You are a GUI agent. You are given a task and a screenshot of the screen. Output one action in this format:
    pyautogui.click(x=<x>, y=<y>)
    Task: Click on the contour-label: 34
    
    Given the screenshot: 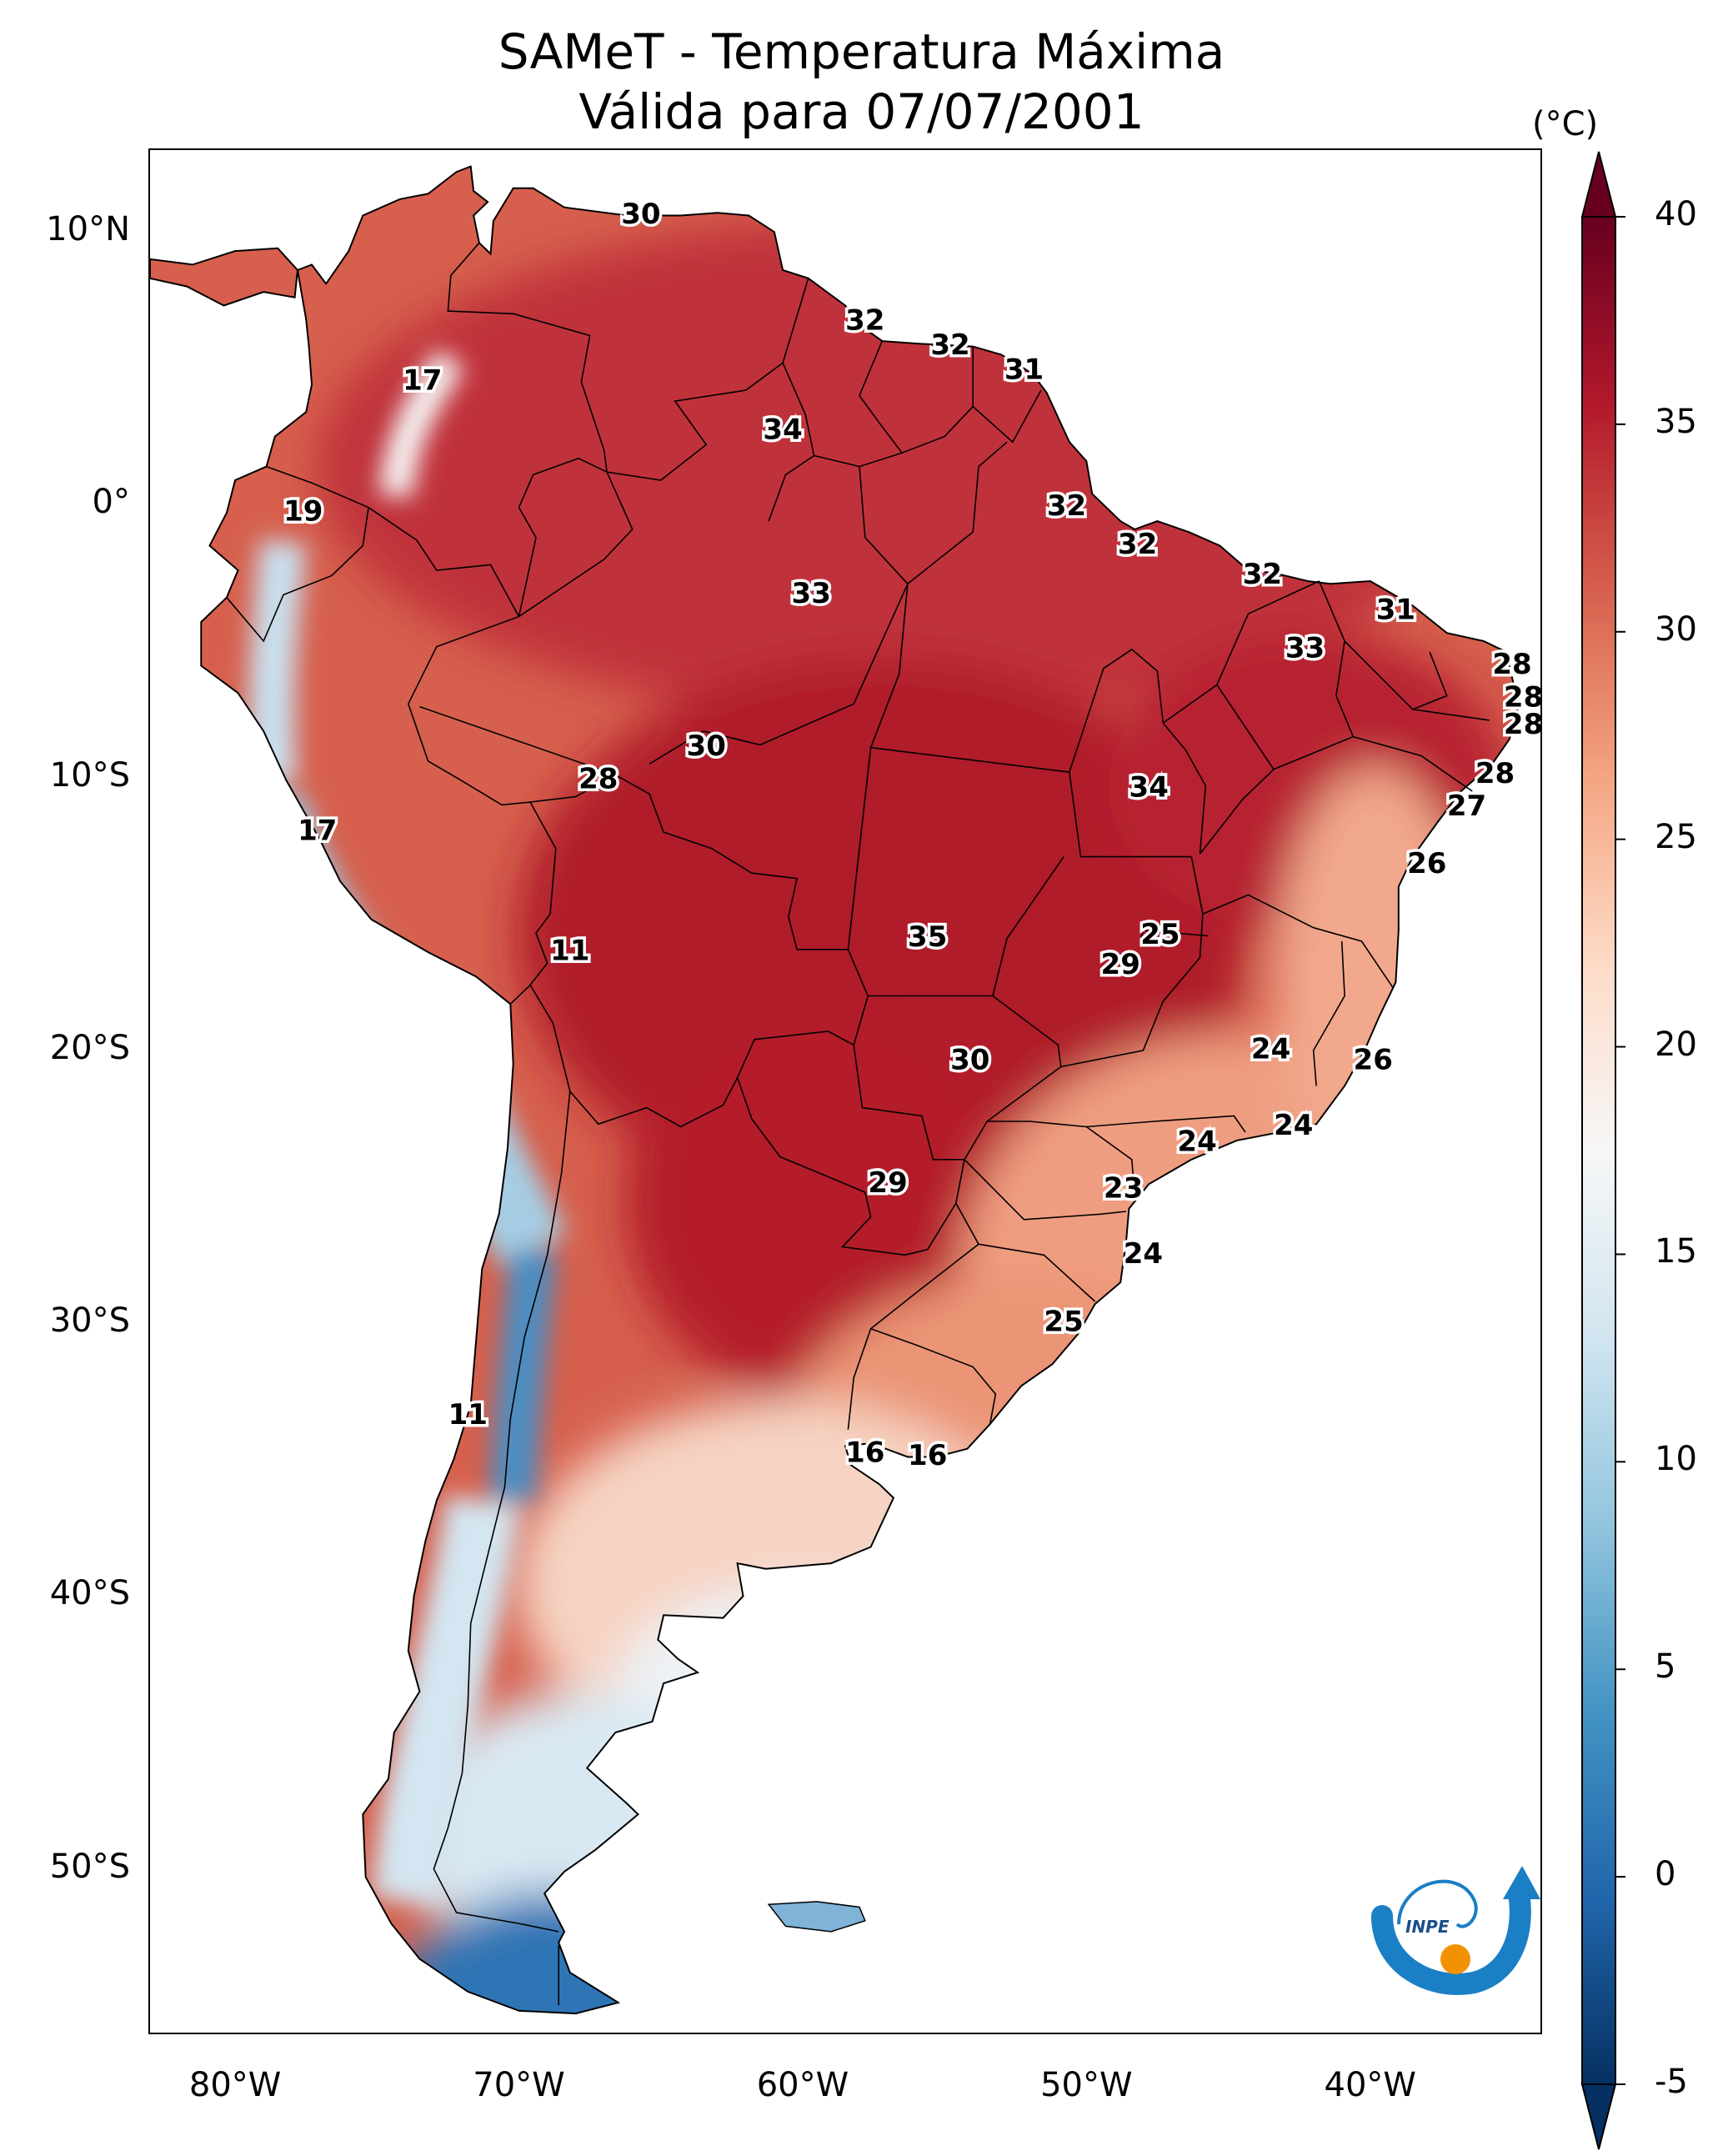 What is the action you would take?
    pyautogui.click(x=782, y=431)
    